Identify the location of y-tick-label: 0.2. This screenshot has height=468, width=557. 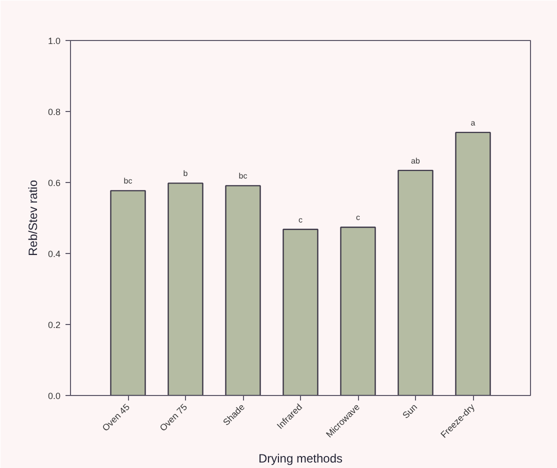
(54, 325).